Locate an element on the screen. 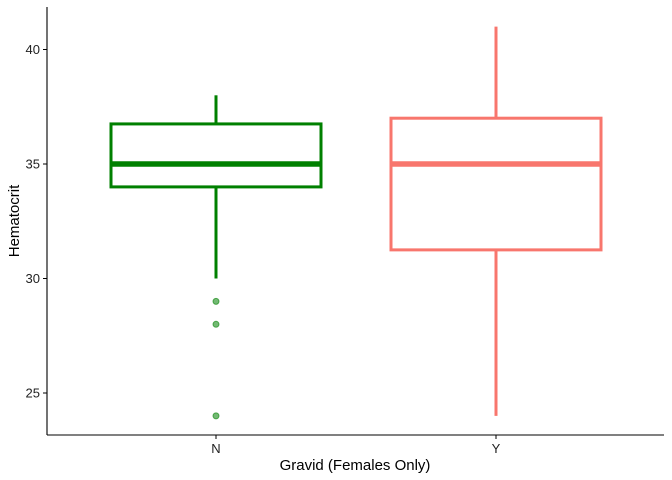 The width and height of the screenshot is (672, 480). y-tick-label: 30 is located at coordinates (33, 278).